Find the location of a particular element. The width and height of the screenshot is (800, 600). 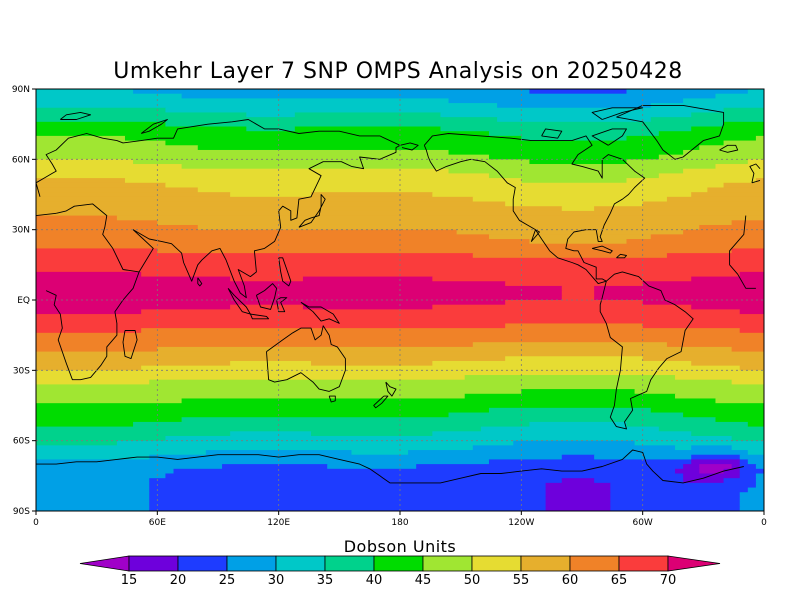

coast-madagascar is located at coordinates (130, 345).